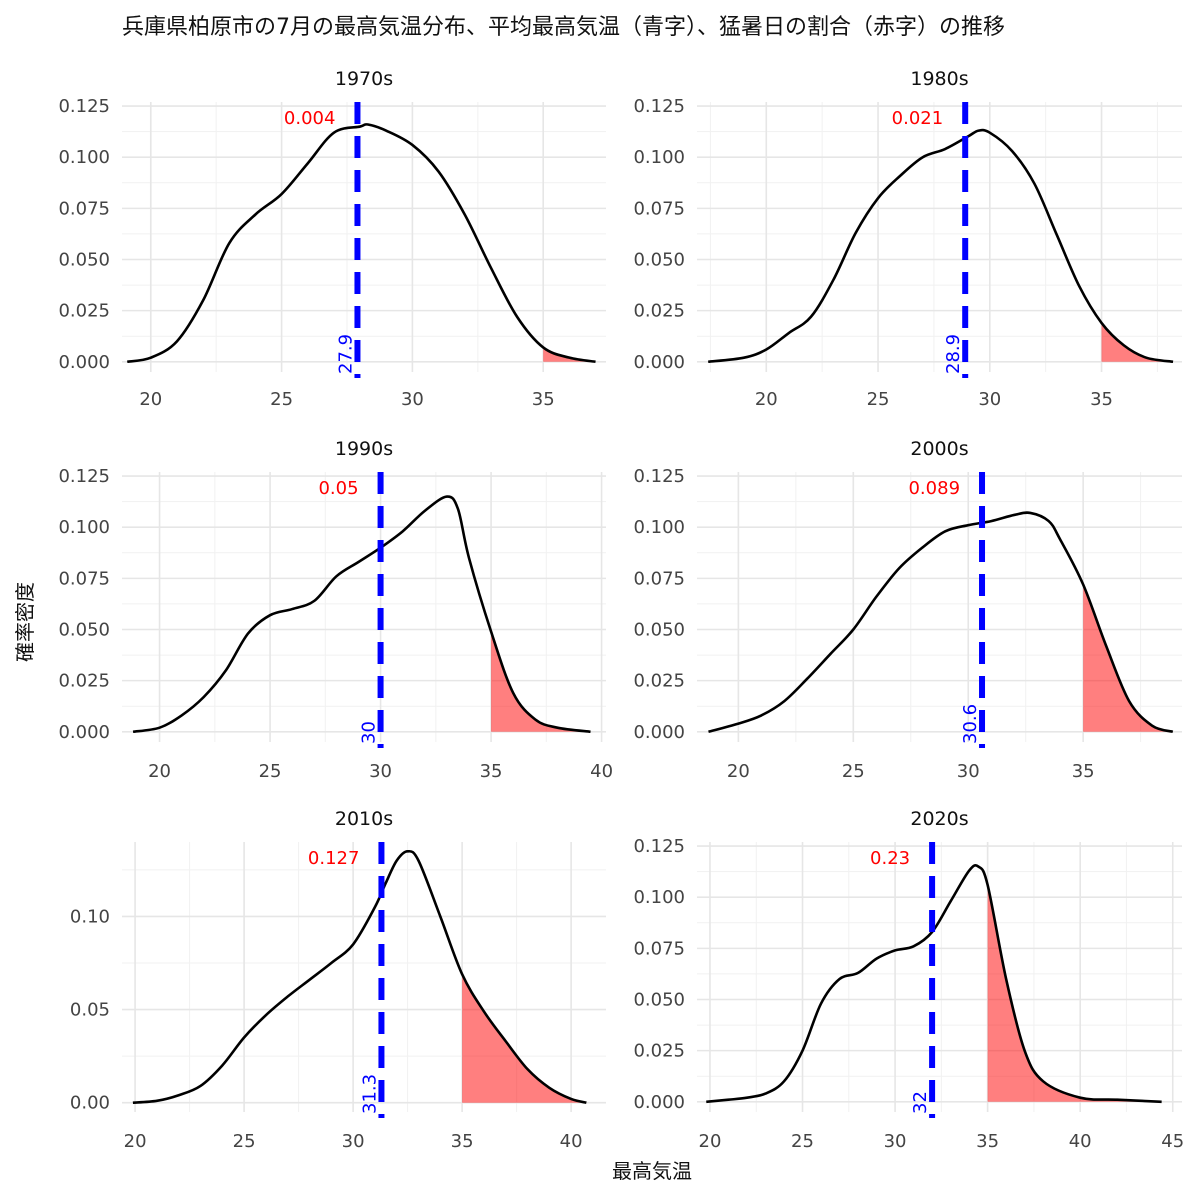  What do you see at coordinates (310, 118) in the screenshot?
I see `hot-day-share-label: 0.004` at bounding box center [310, 118].